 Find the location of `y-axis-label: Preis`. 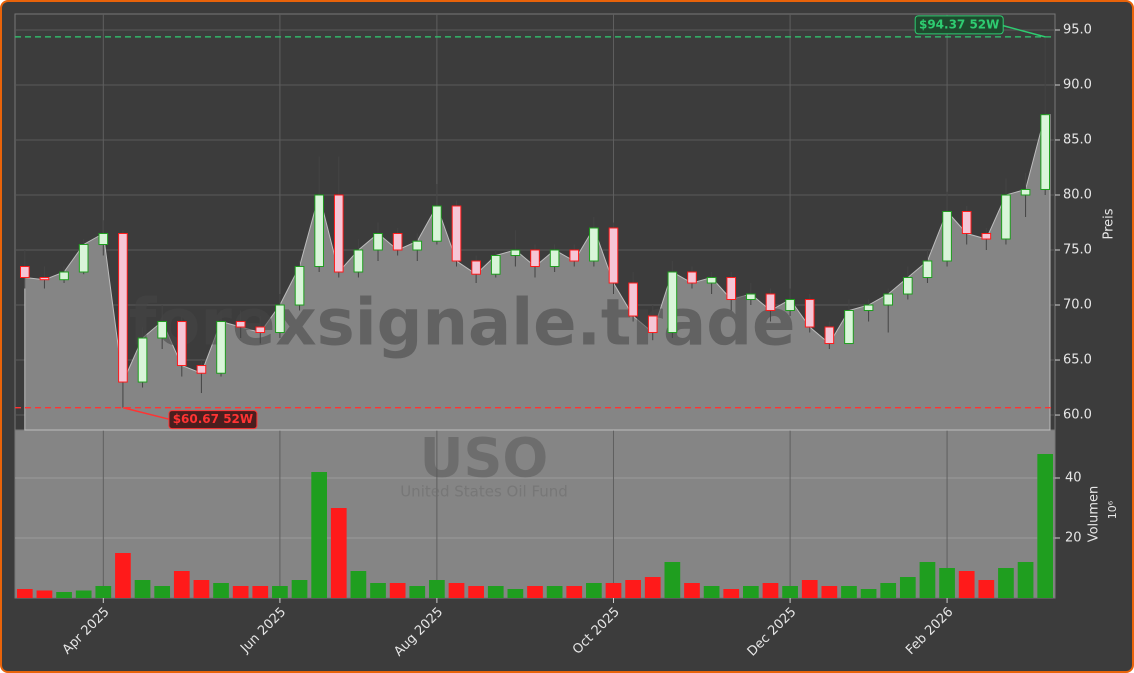

y-axis-label: Preis is located at coordinates (1109, 223).